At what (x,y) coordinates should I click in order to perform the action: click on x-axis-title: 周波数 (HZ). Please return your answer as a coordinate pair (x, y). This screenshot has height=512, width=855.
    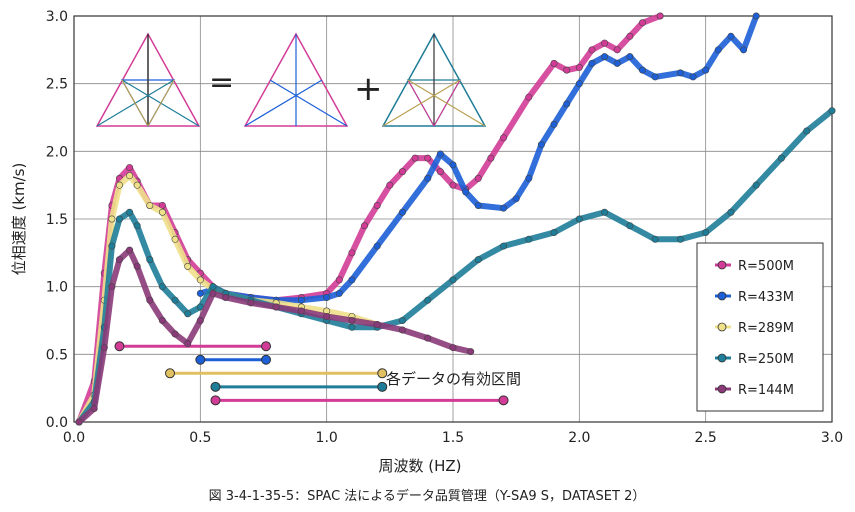
    Looking at the image, I should click on (419, 466).